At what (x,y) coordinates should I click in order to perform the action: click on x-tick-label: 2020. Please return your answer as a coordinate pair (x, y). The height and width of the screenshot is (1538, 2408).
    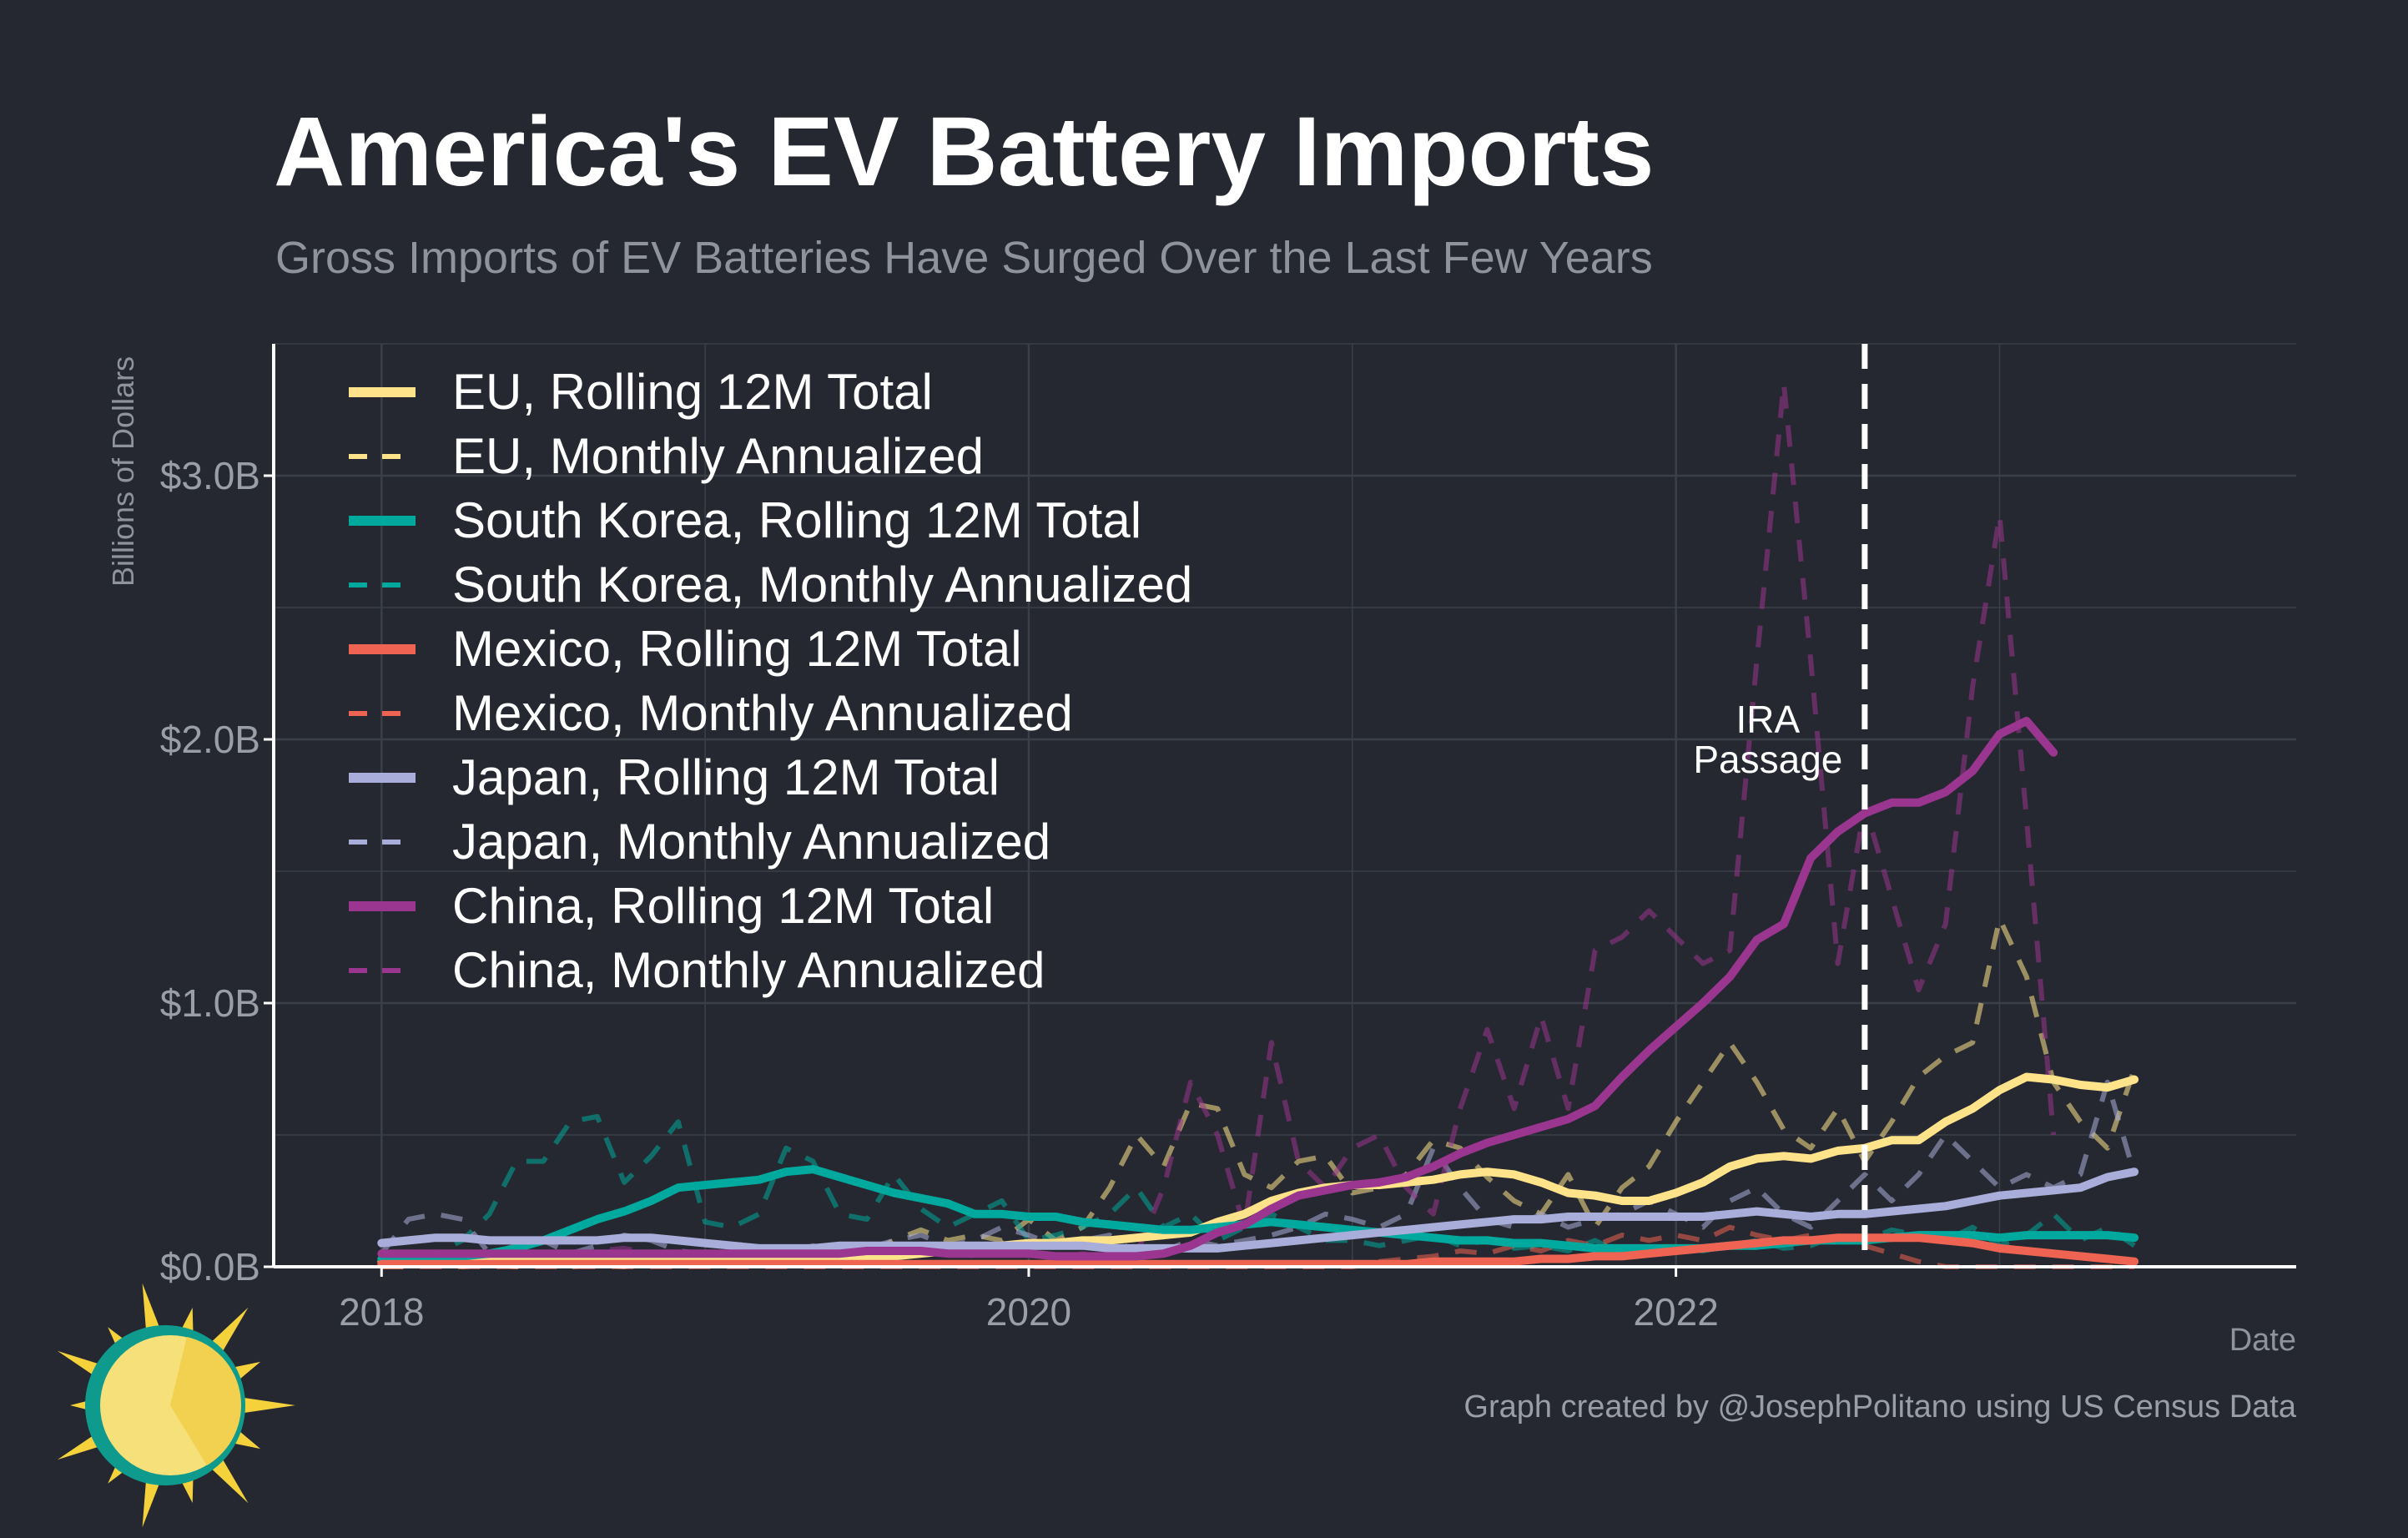
    Looking at the image, I should click on (1028, 1312).